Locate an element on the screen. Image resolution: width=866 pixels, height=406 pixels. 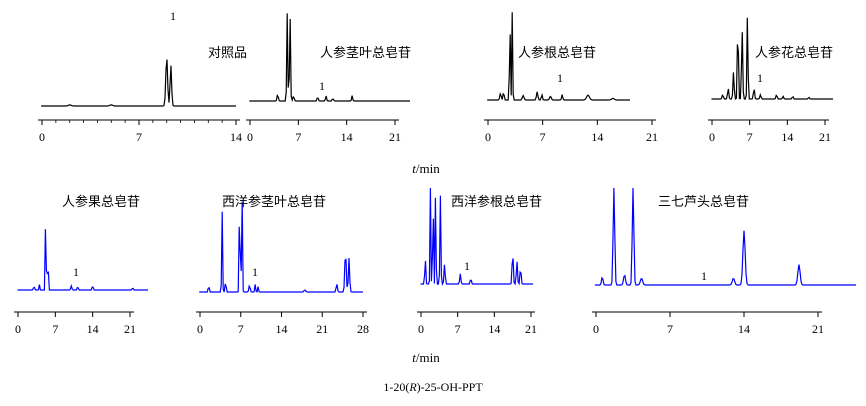
sample-label: 三七芦头总皂苷 is located at coordinates (703, 202).